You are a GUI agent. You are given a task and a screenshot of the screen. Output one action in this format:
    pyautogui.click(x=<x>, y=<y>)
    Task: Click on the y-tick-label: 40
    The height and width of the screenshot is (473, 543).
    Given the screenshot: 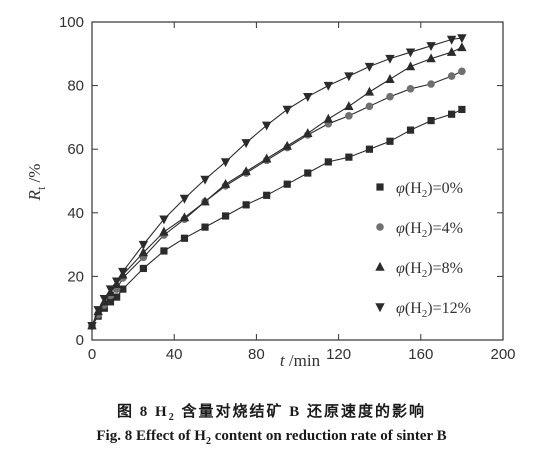 What is the action you would take?
    pyautogui.click(x=75, y=213)
    